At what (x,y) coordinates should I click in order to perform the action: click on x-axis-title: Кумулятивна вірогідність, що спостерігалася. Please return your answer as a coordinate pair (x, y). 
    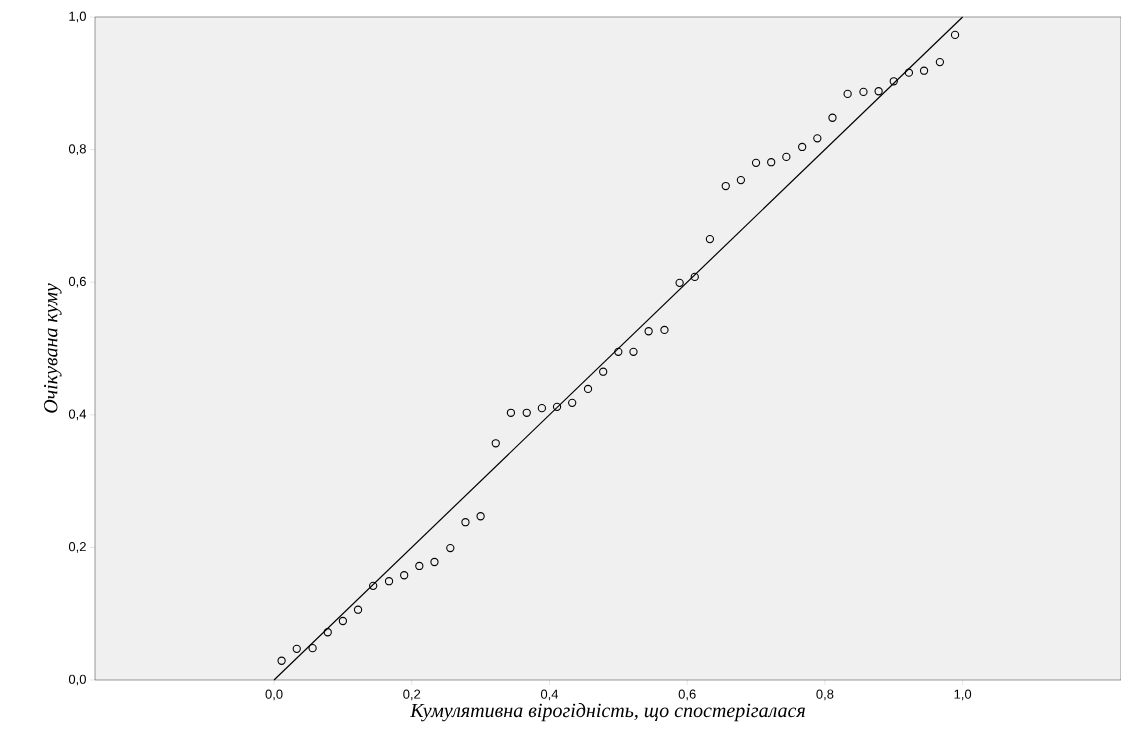
    Looking at the image, I should click on (607, 712).